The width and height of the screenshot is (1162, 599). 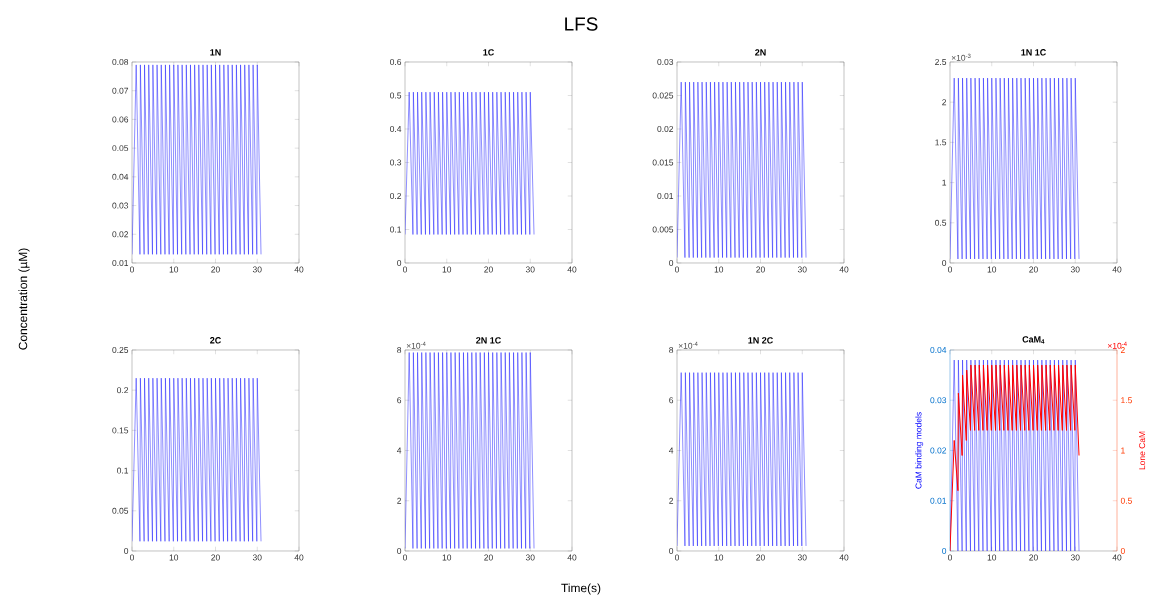 What do you see at coordinates (919, 450) in the screenshot?
I see `y-axis-title: CaM binding models` at bounding box center [919, 450].